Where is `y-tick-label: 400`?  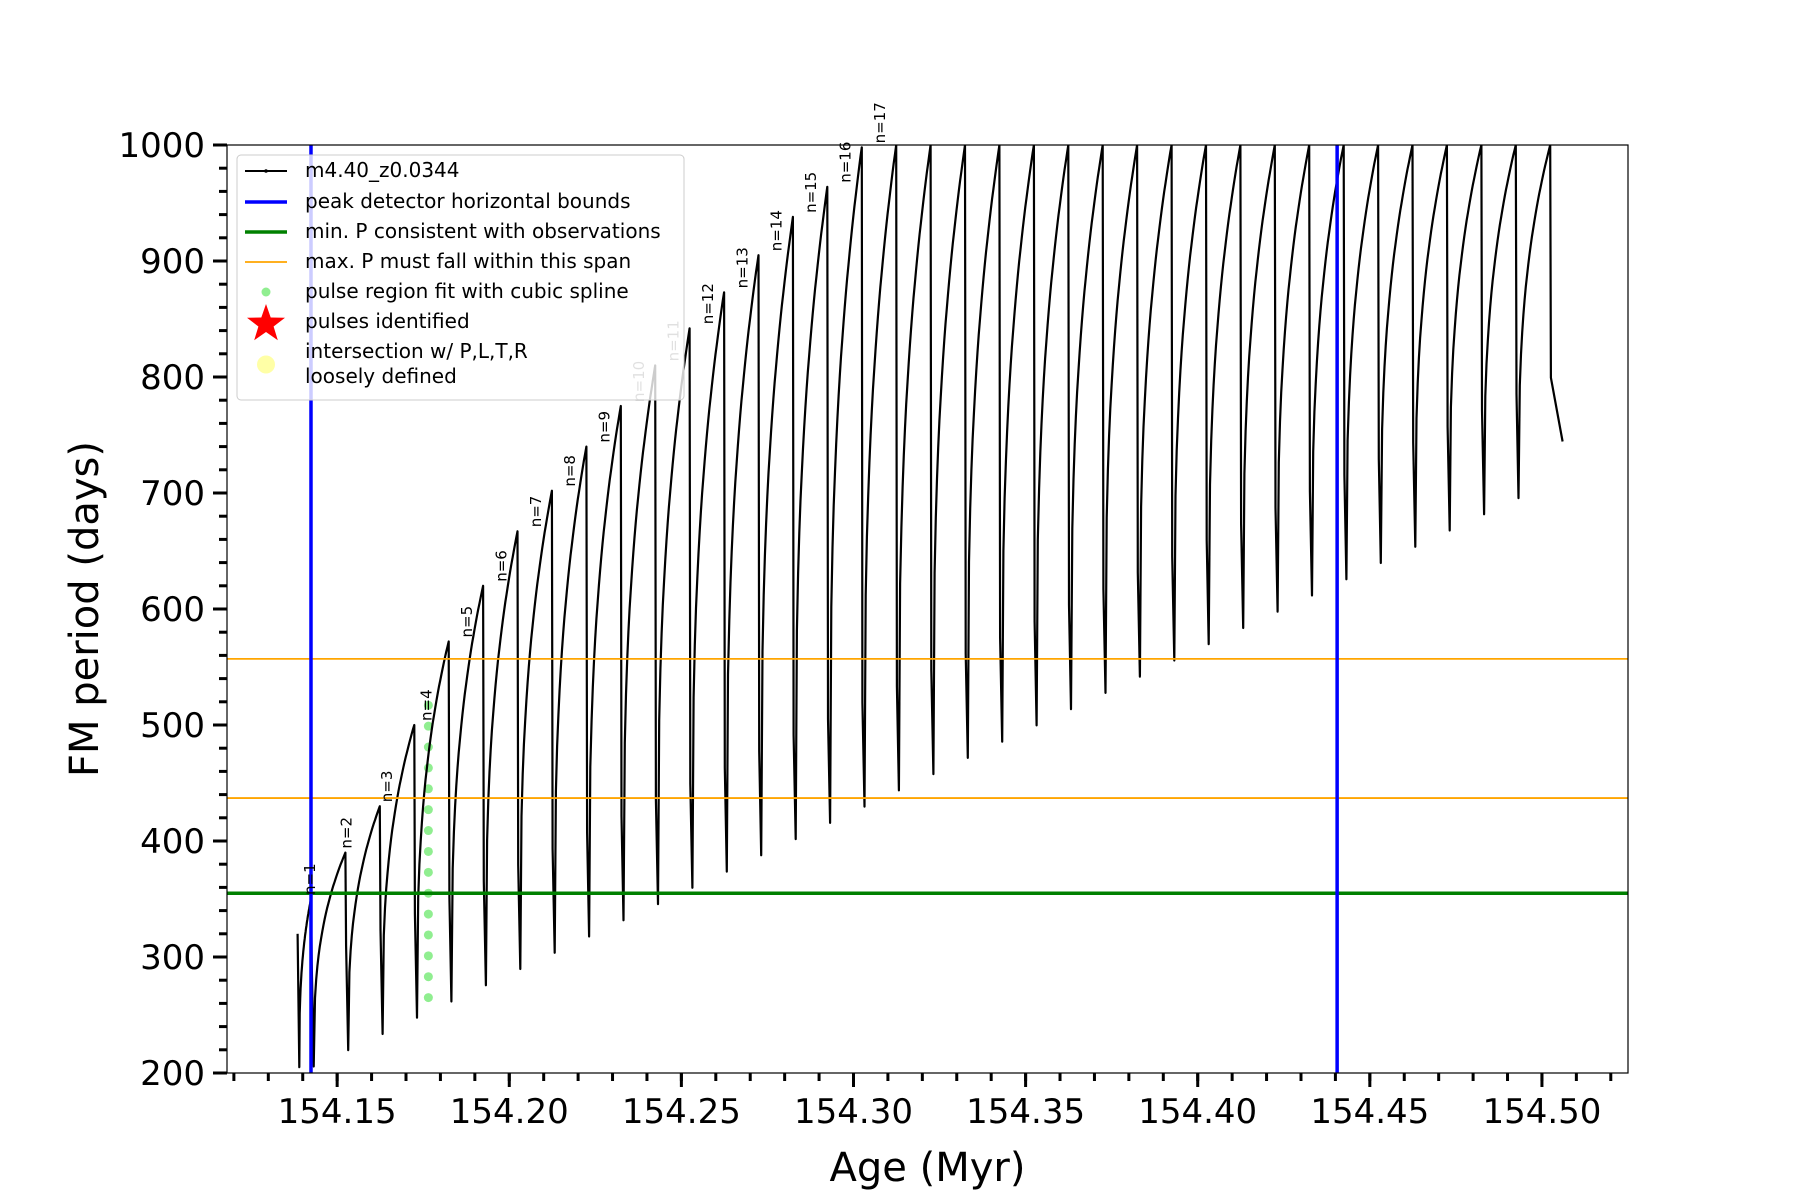 y-tick-label: 400 is located at coordinates (172, 842).